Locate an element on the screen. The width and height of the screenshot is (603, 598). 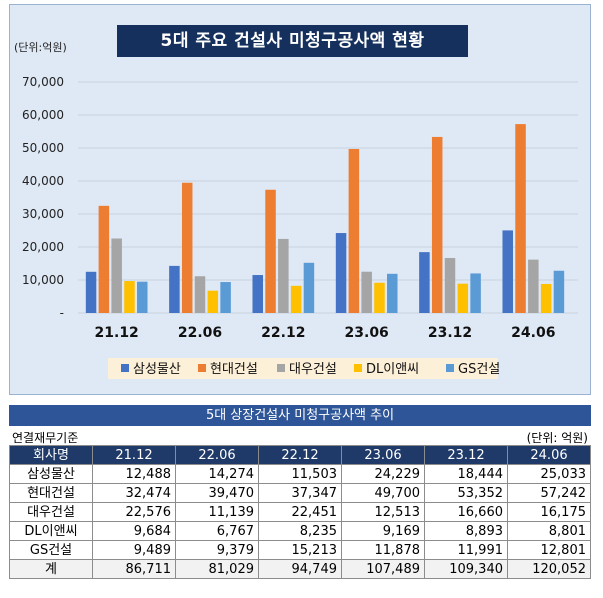
table-cell: 8,235 is located at coordinates (300, 531).